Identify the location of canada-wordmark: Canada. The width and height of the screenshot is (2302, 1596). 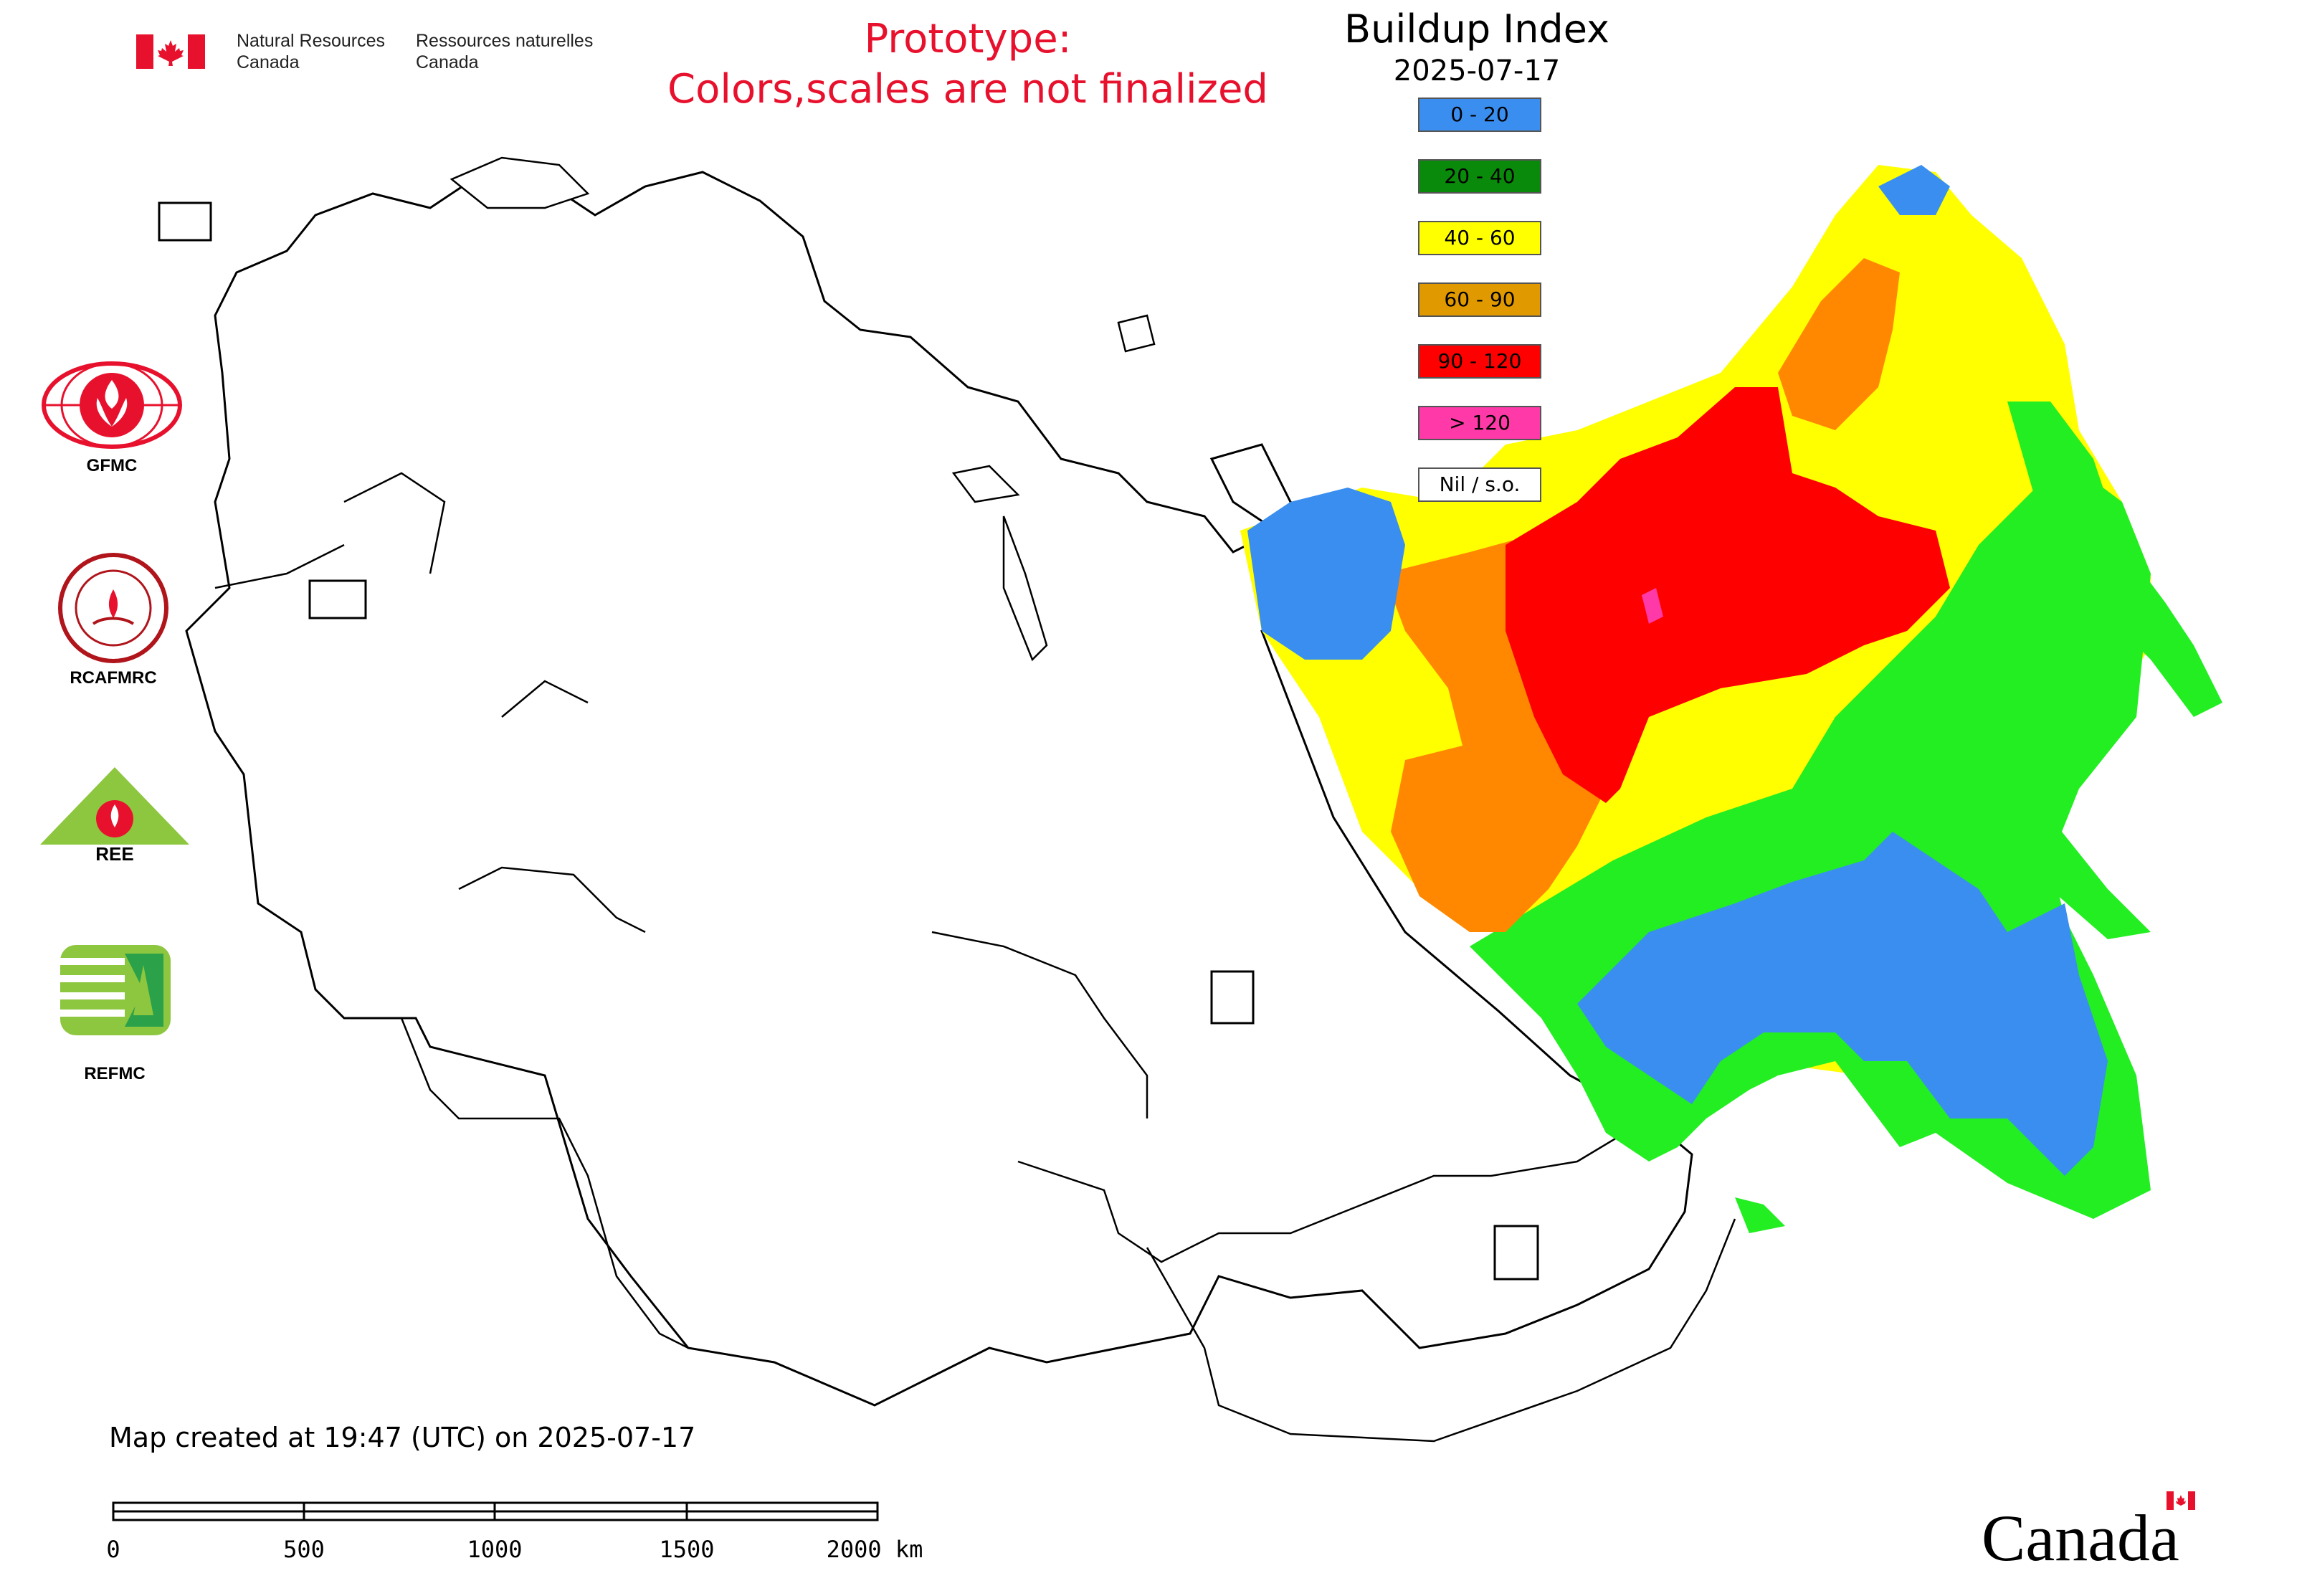
(2088, 1532).